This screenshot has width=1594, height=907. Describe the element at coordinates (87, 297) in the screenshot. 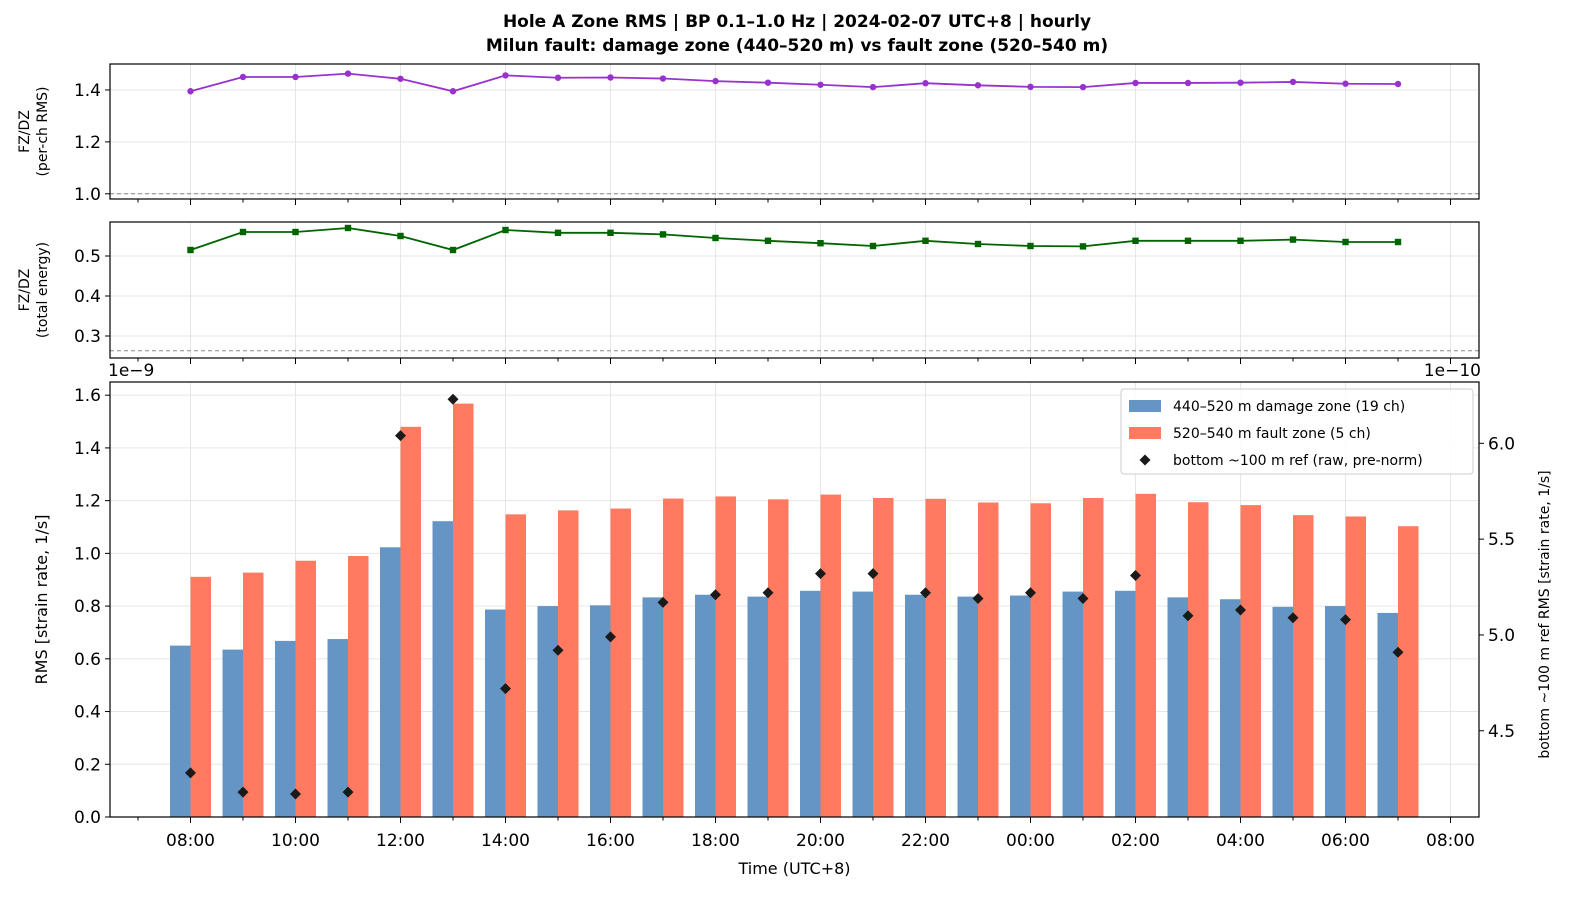

I see `ratio-energy-ytick-label: 0.4` at that location.